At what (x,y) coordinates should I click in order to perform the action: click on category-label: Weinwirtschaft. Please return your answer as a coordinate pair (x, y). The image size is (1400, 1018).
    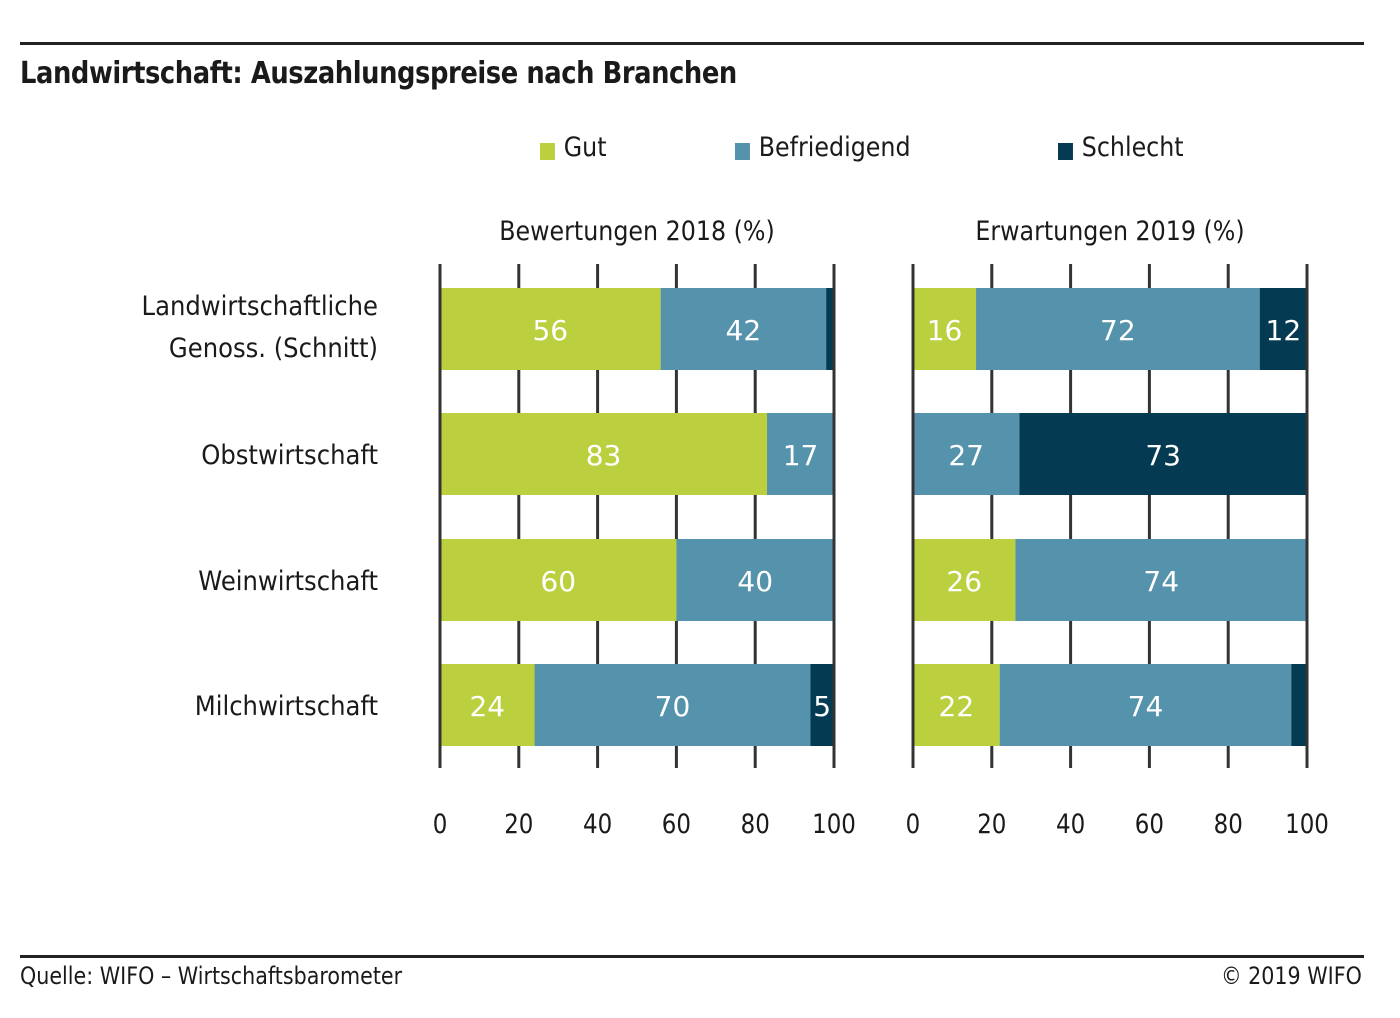
    Looking at the image, I should click on (288, 582).